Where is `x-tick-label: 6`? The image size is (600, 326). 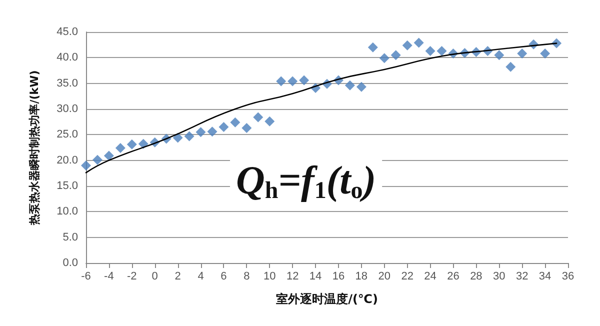
x-tick-label: 6 is located at coordinates (223, 276).